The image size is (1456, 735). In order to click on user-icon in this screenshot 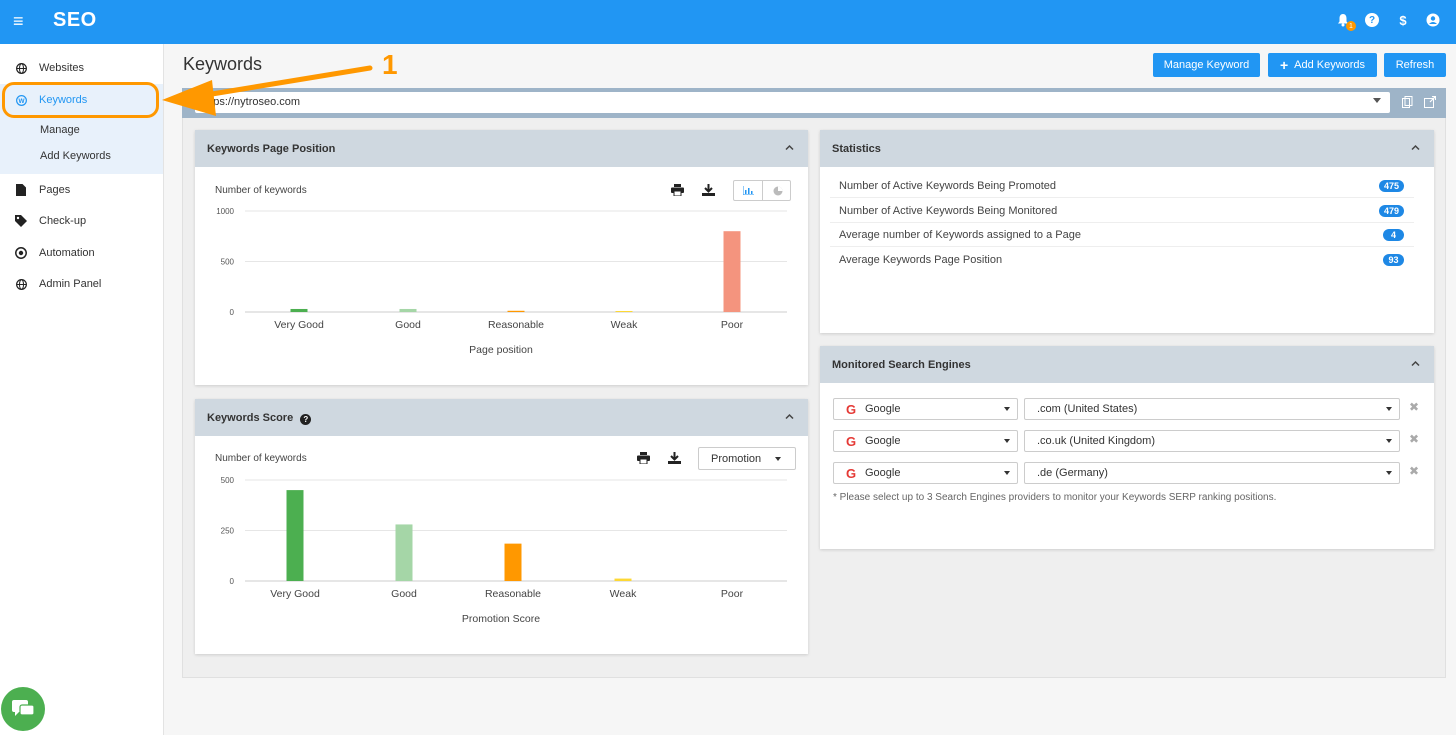, I will do `click(1433, 20)`.